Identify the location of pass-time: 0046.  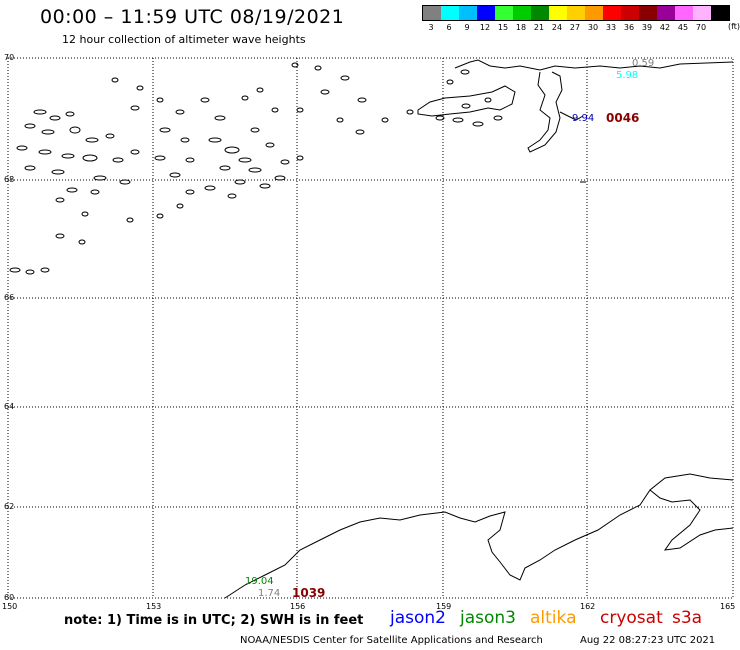
(623, 118).